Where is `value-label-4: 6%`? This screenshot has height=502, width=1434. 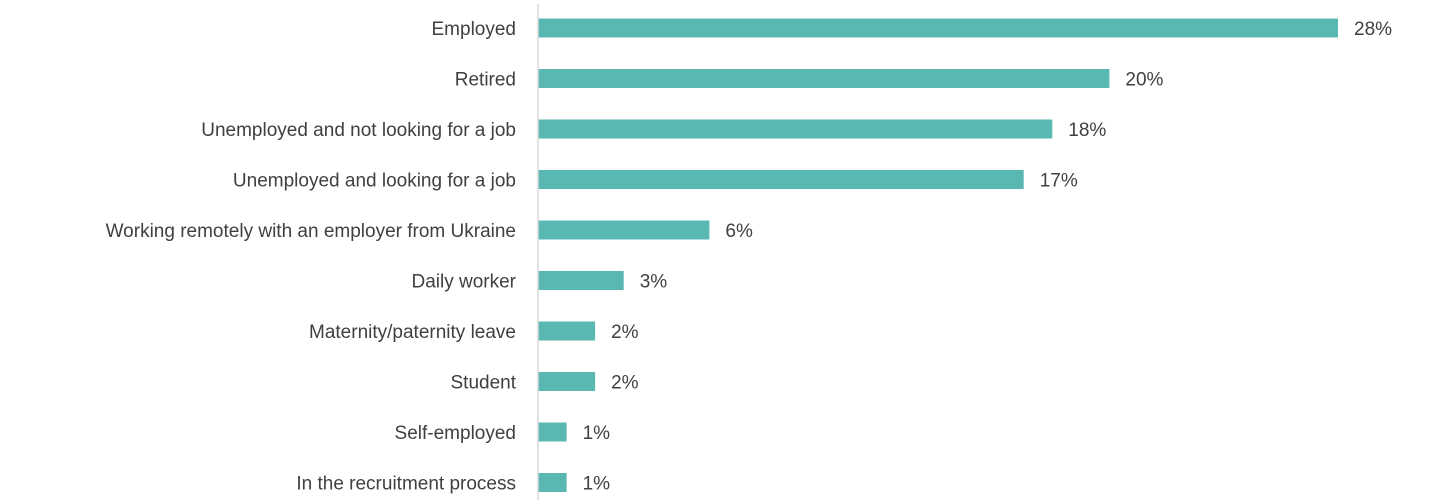 value-label-4: 6% is located at coordinates (739, 231).